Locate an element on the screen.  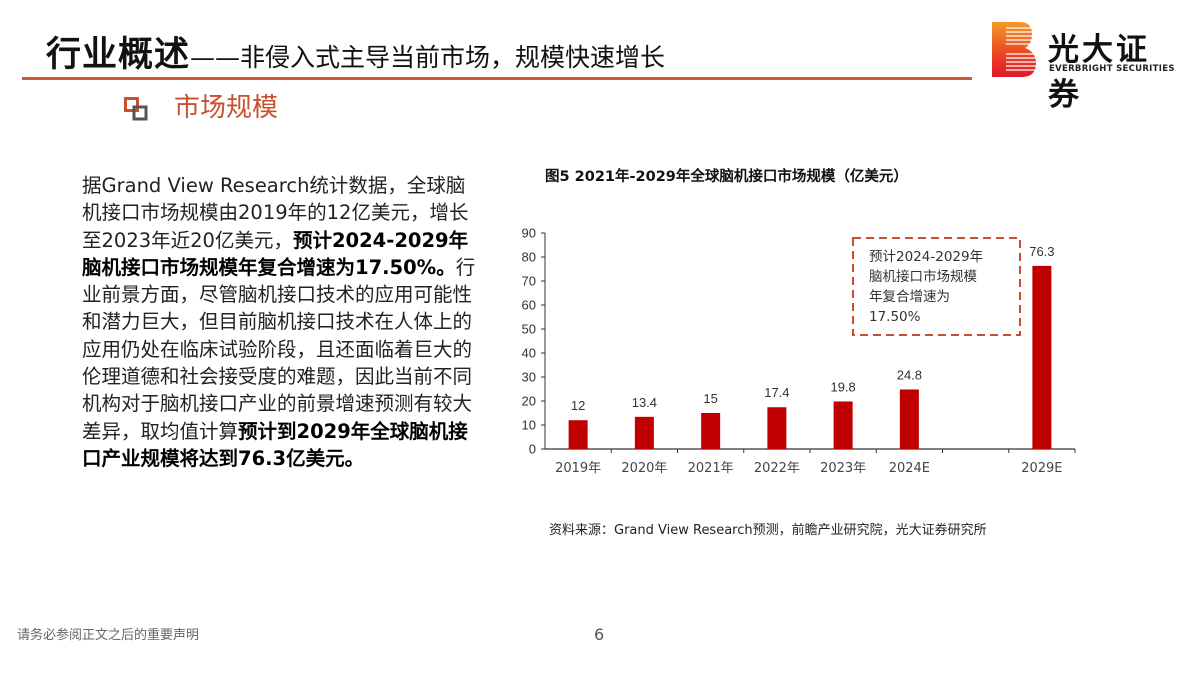
annotation-text: 17.50% is located at coordinates (895, 317).